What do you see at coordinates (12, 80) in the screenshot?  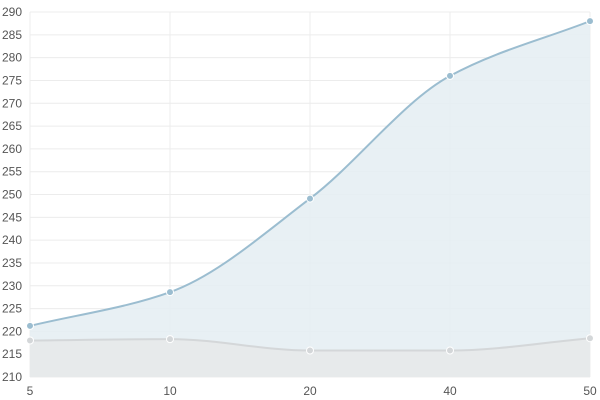 I see `y-tick-label: 275` at bounding box center [12, 80].